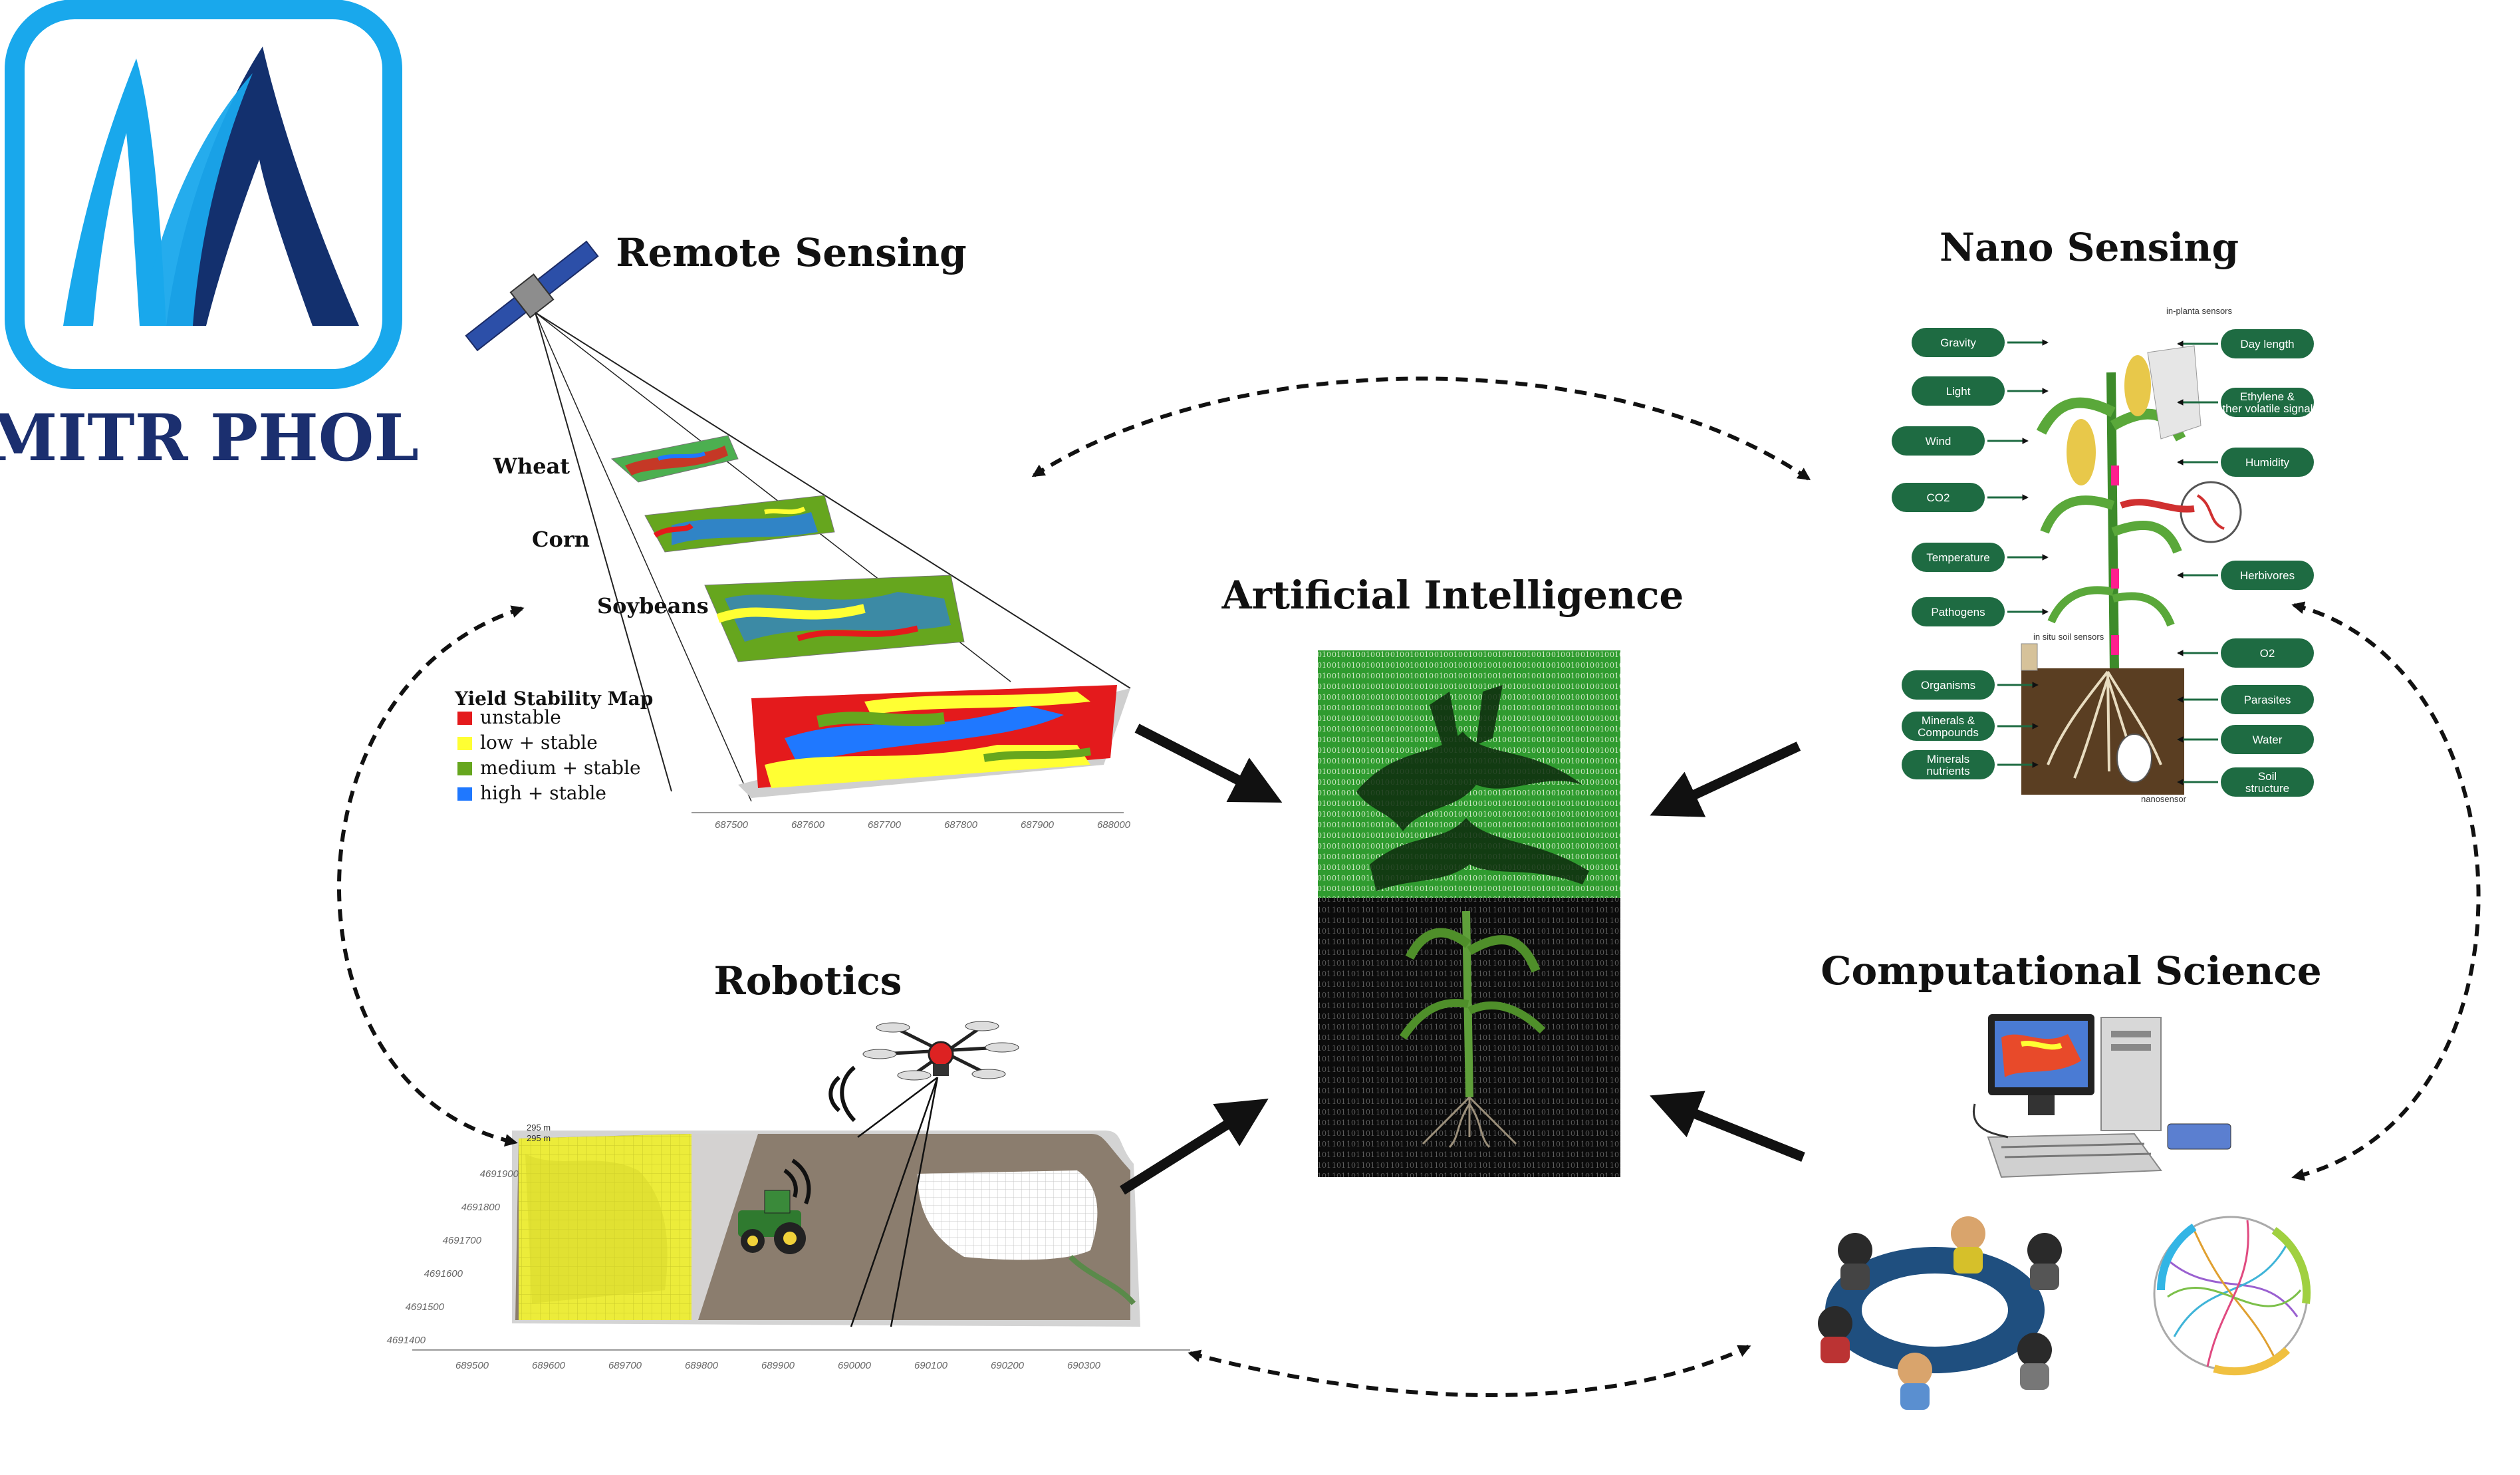 This screenshot has height=1475, width=2520. I want to click on nano-label-pill: Water, so click(2245, 739).